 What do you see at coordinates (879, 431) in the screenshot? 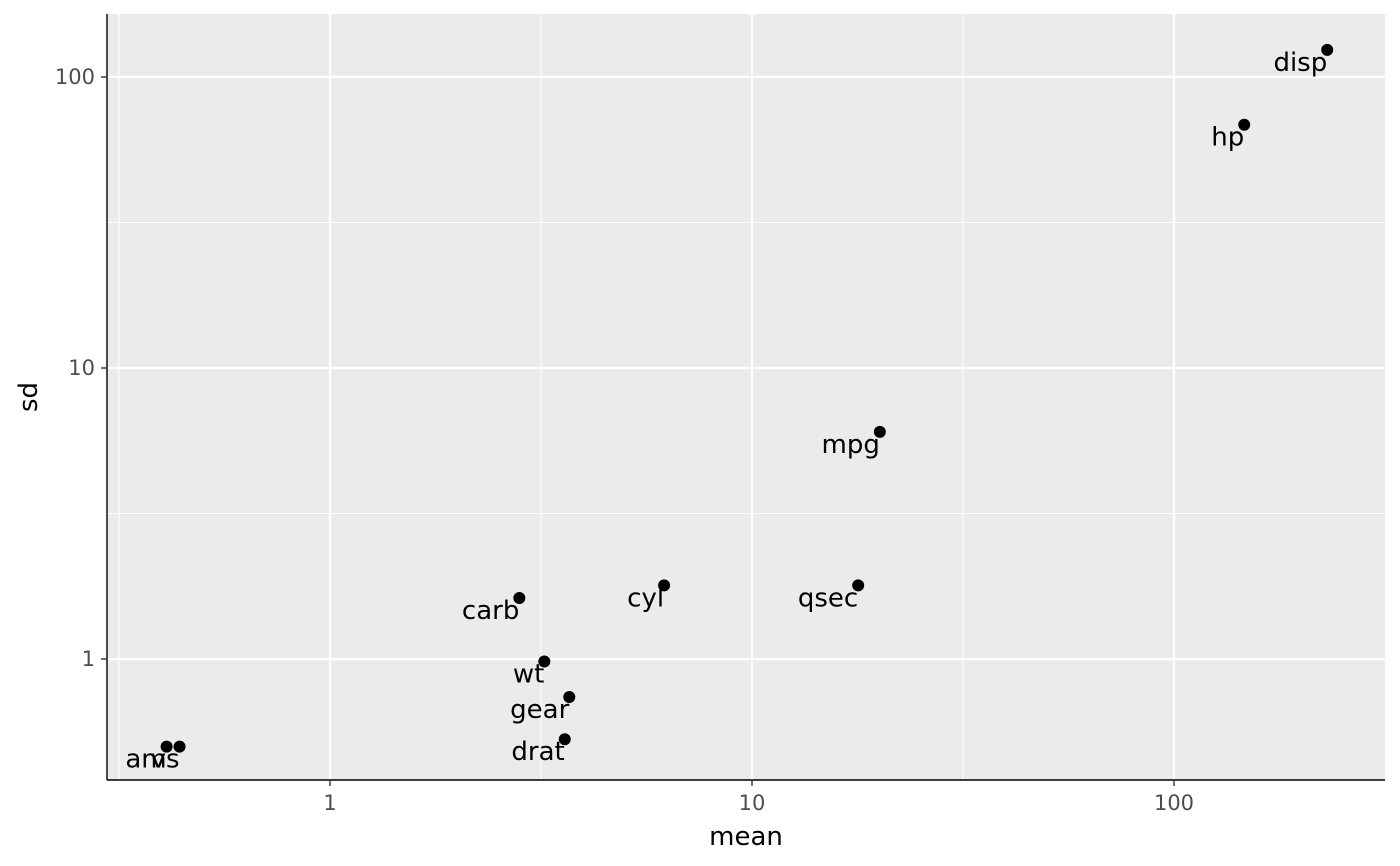
I see `data-point-mpg` at bounding box center [879, 431].